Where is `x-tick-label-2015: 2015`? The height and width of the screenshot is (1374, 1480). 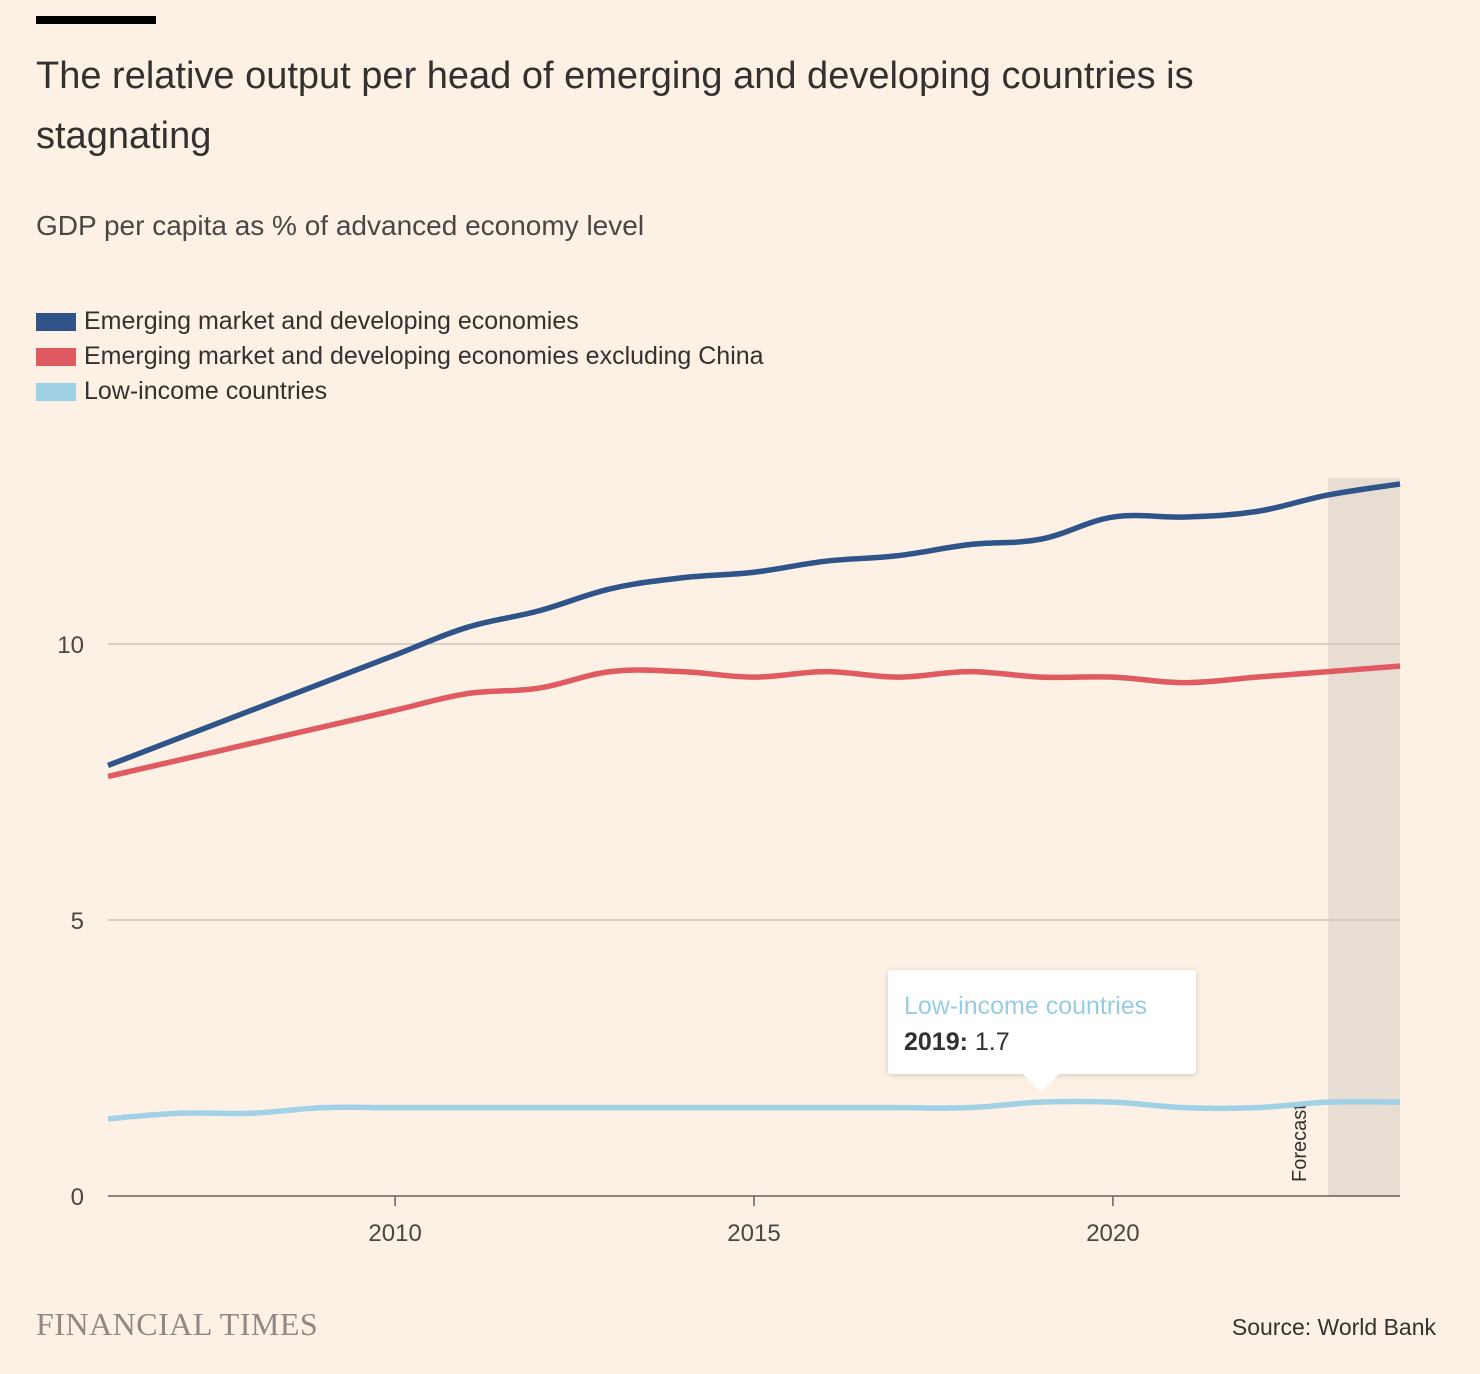
x-tick-label-2015: 2015 is located at coordinates (753, 1233).